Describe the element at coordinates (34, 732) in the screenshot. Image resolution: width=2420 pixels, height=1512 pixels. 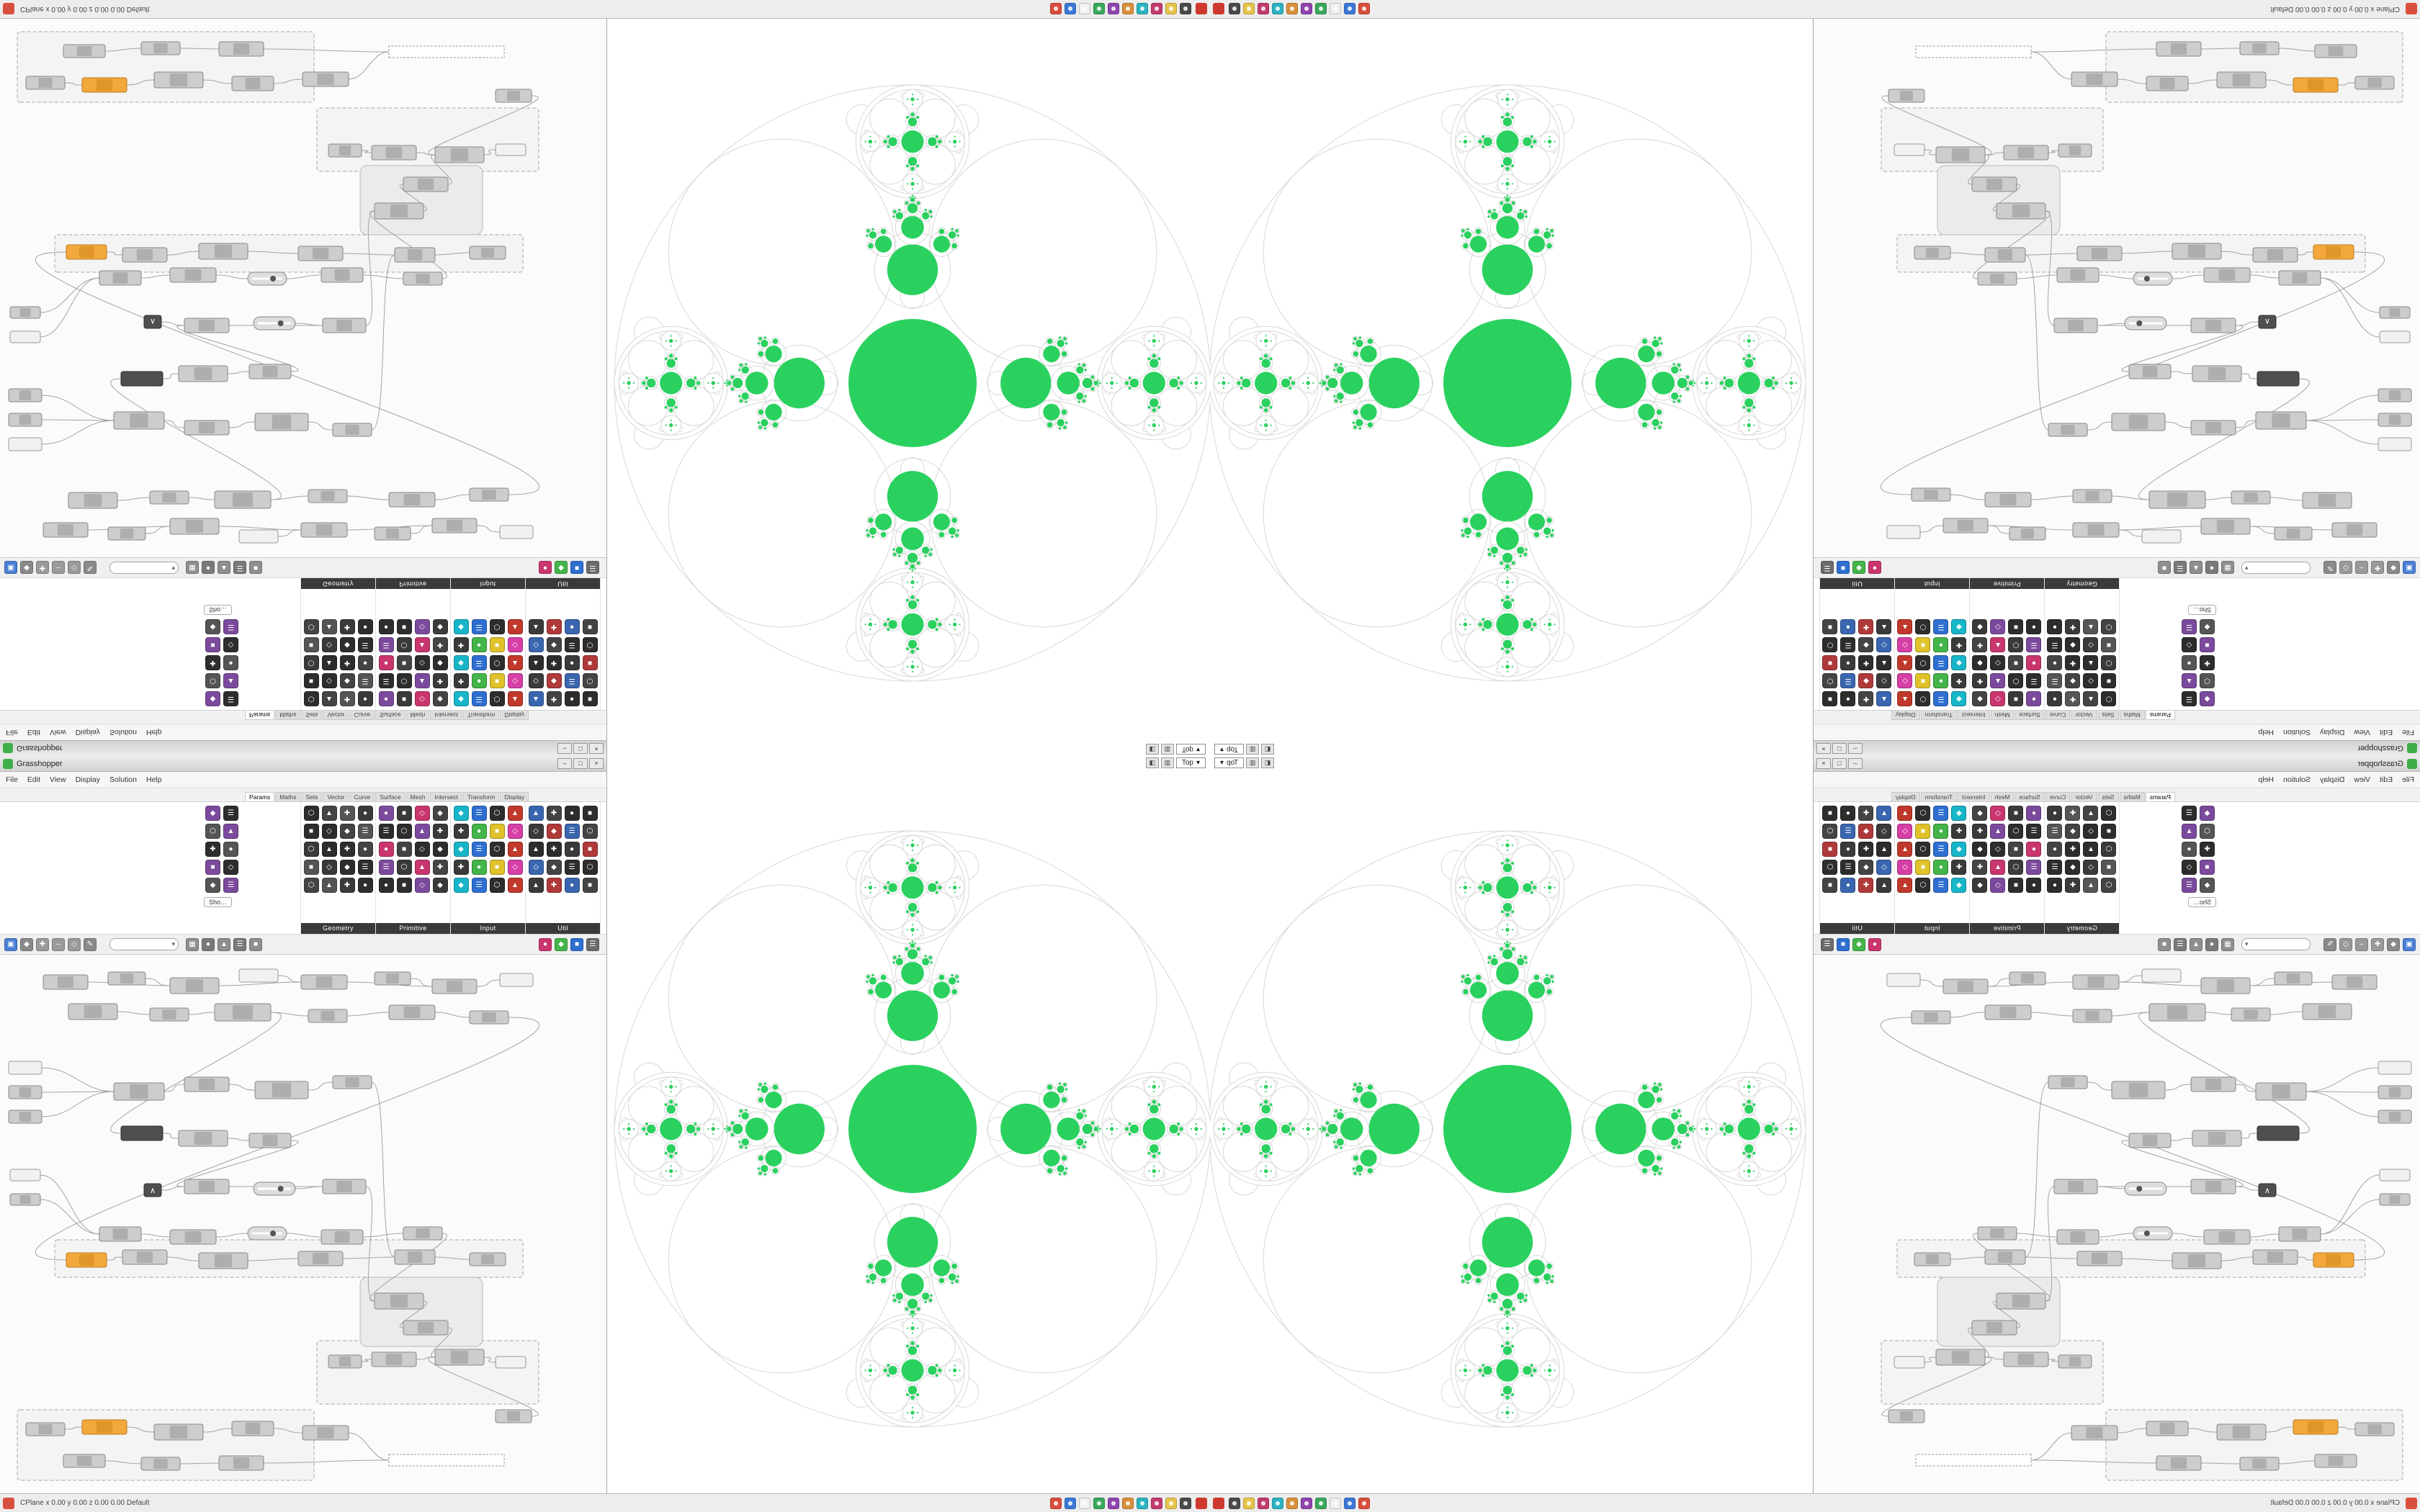
I see `menu-item-edit: Edit` at that location.